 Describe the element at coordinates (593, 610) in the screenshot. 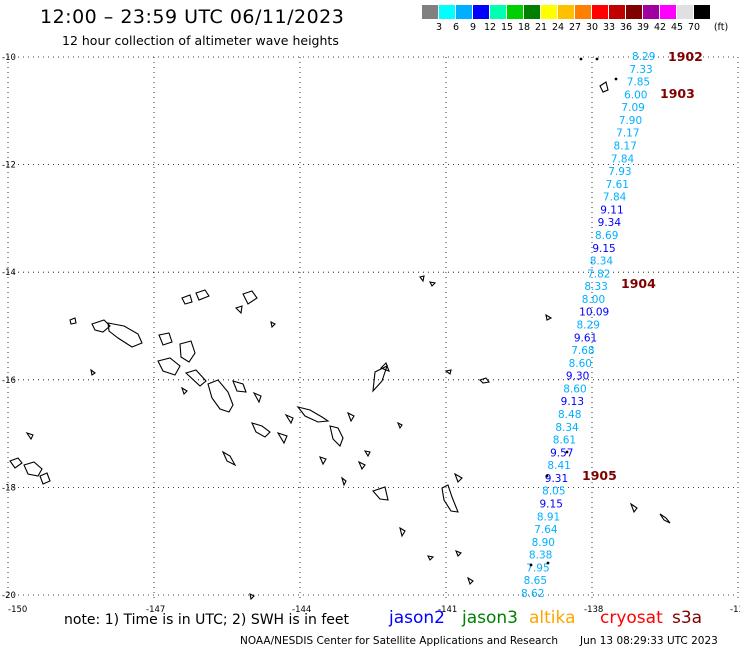

I see `lon-label: -138` at that location.